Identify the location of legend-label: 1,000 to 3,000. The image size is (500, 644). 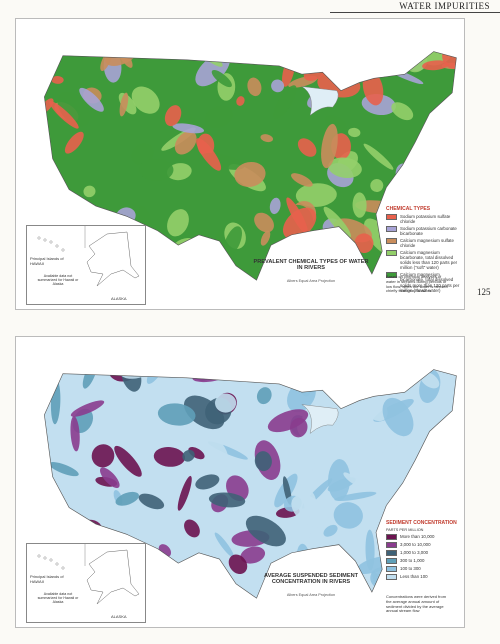
(414, 553).